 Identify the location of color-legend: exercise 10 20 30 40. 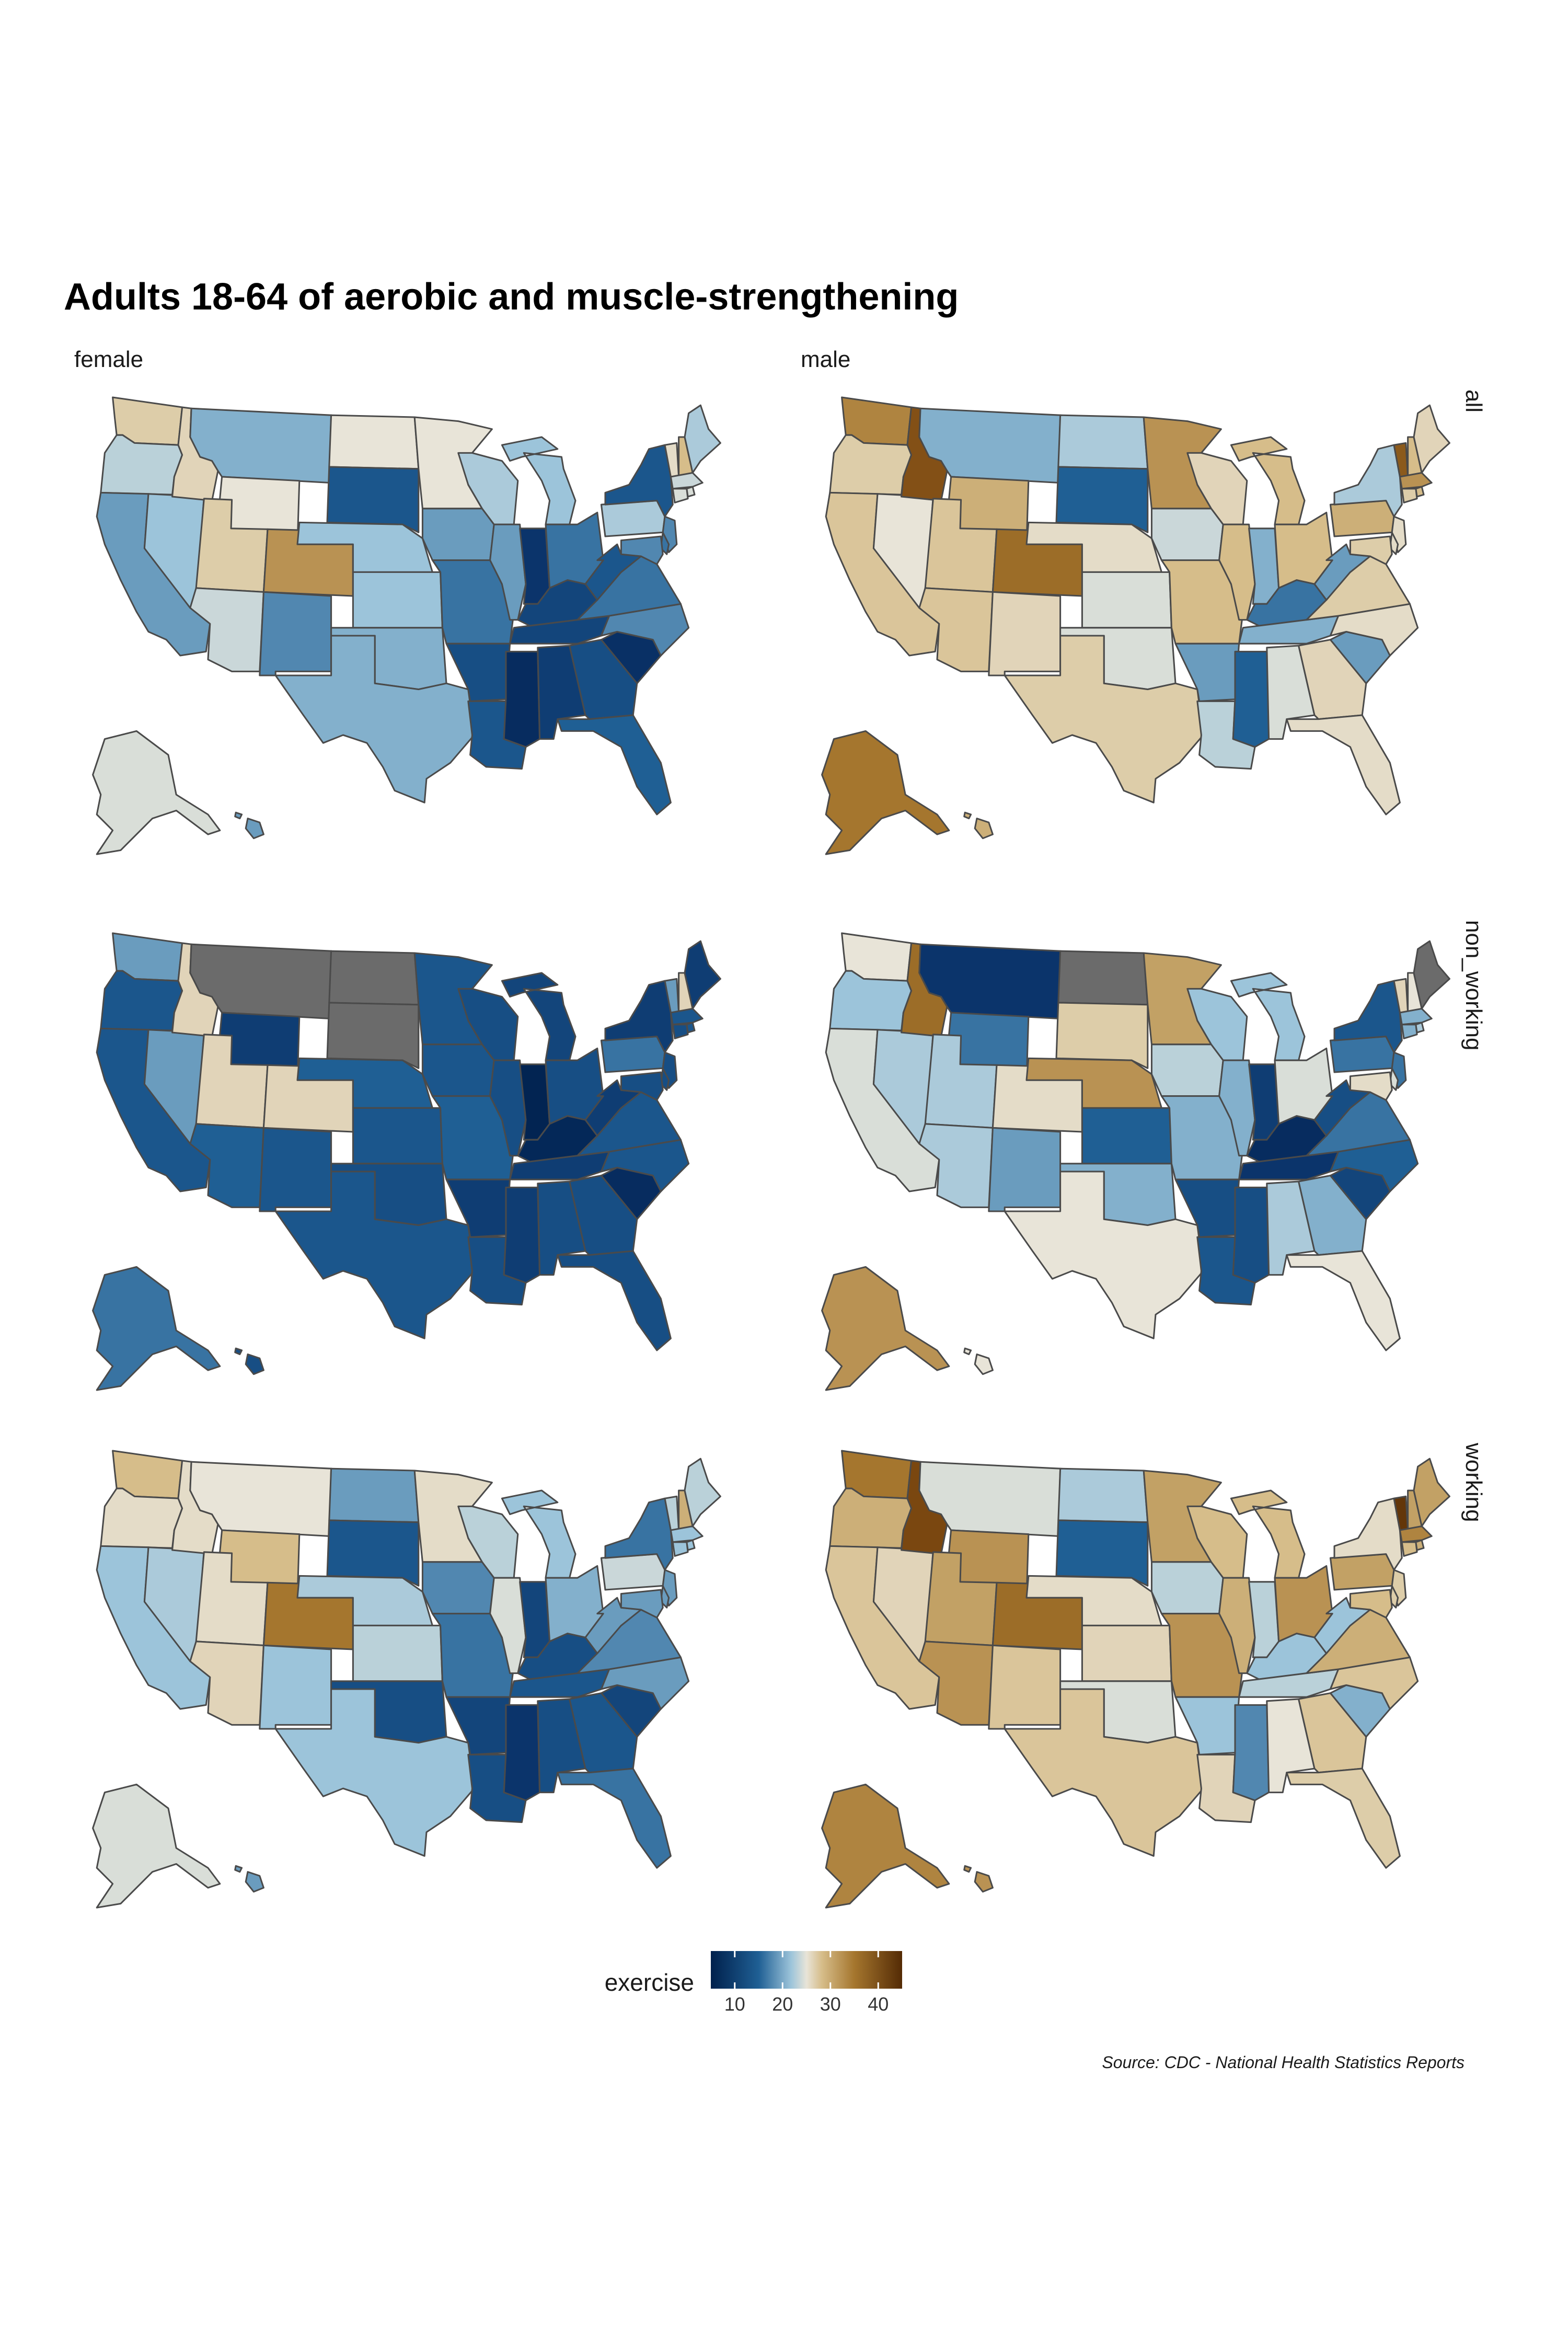
(753, 1983).